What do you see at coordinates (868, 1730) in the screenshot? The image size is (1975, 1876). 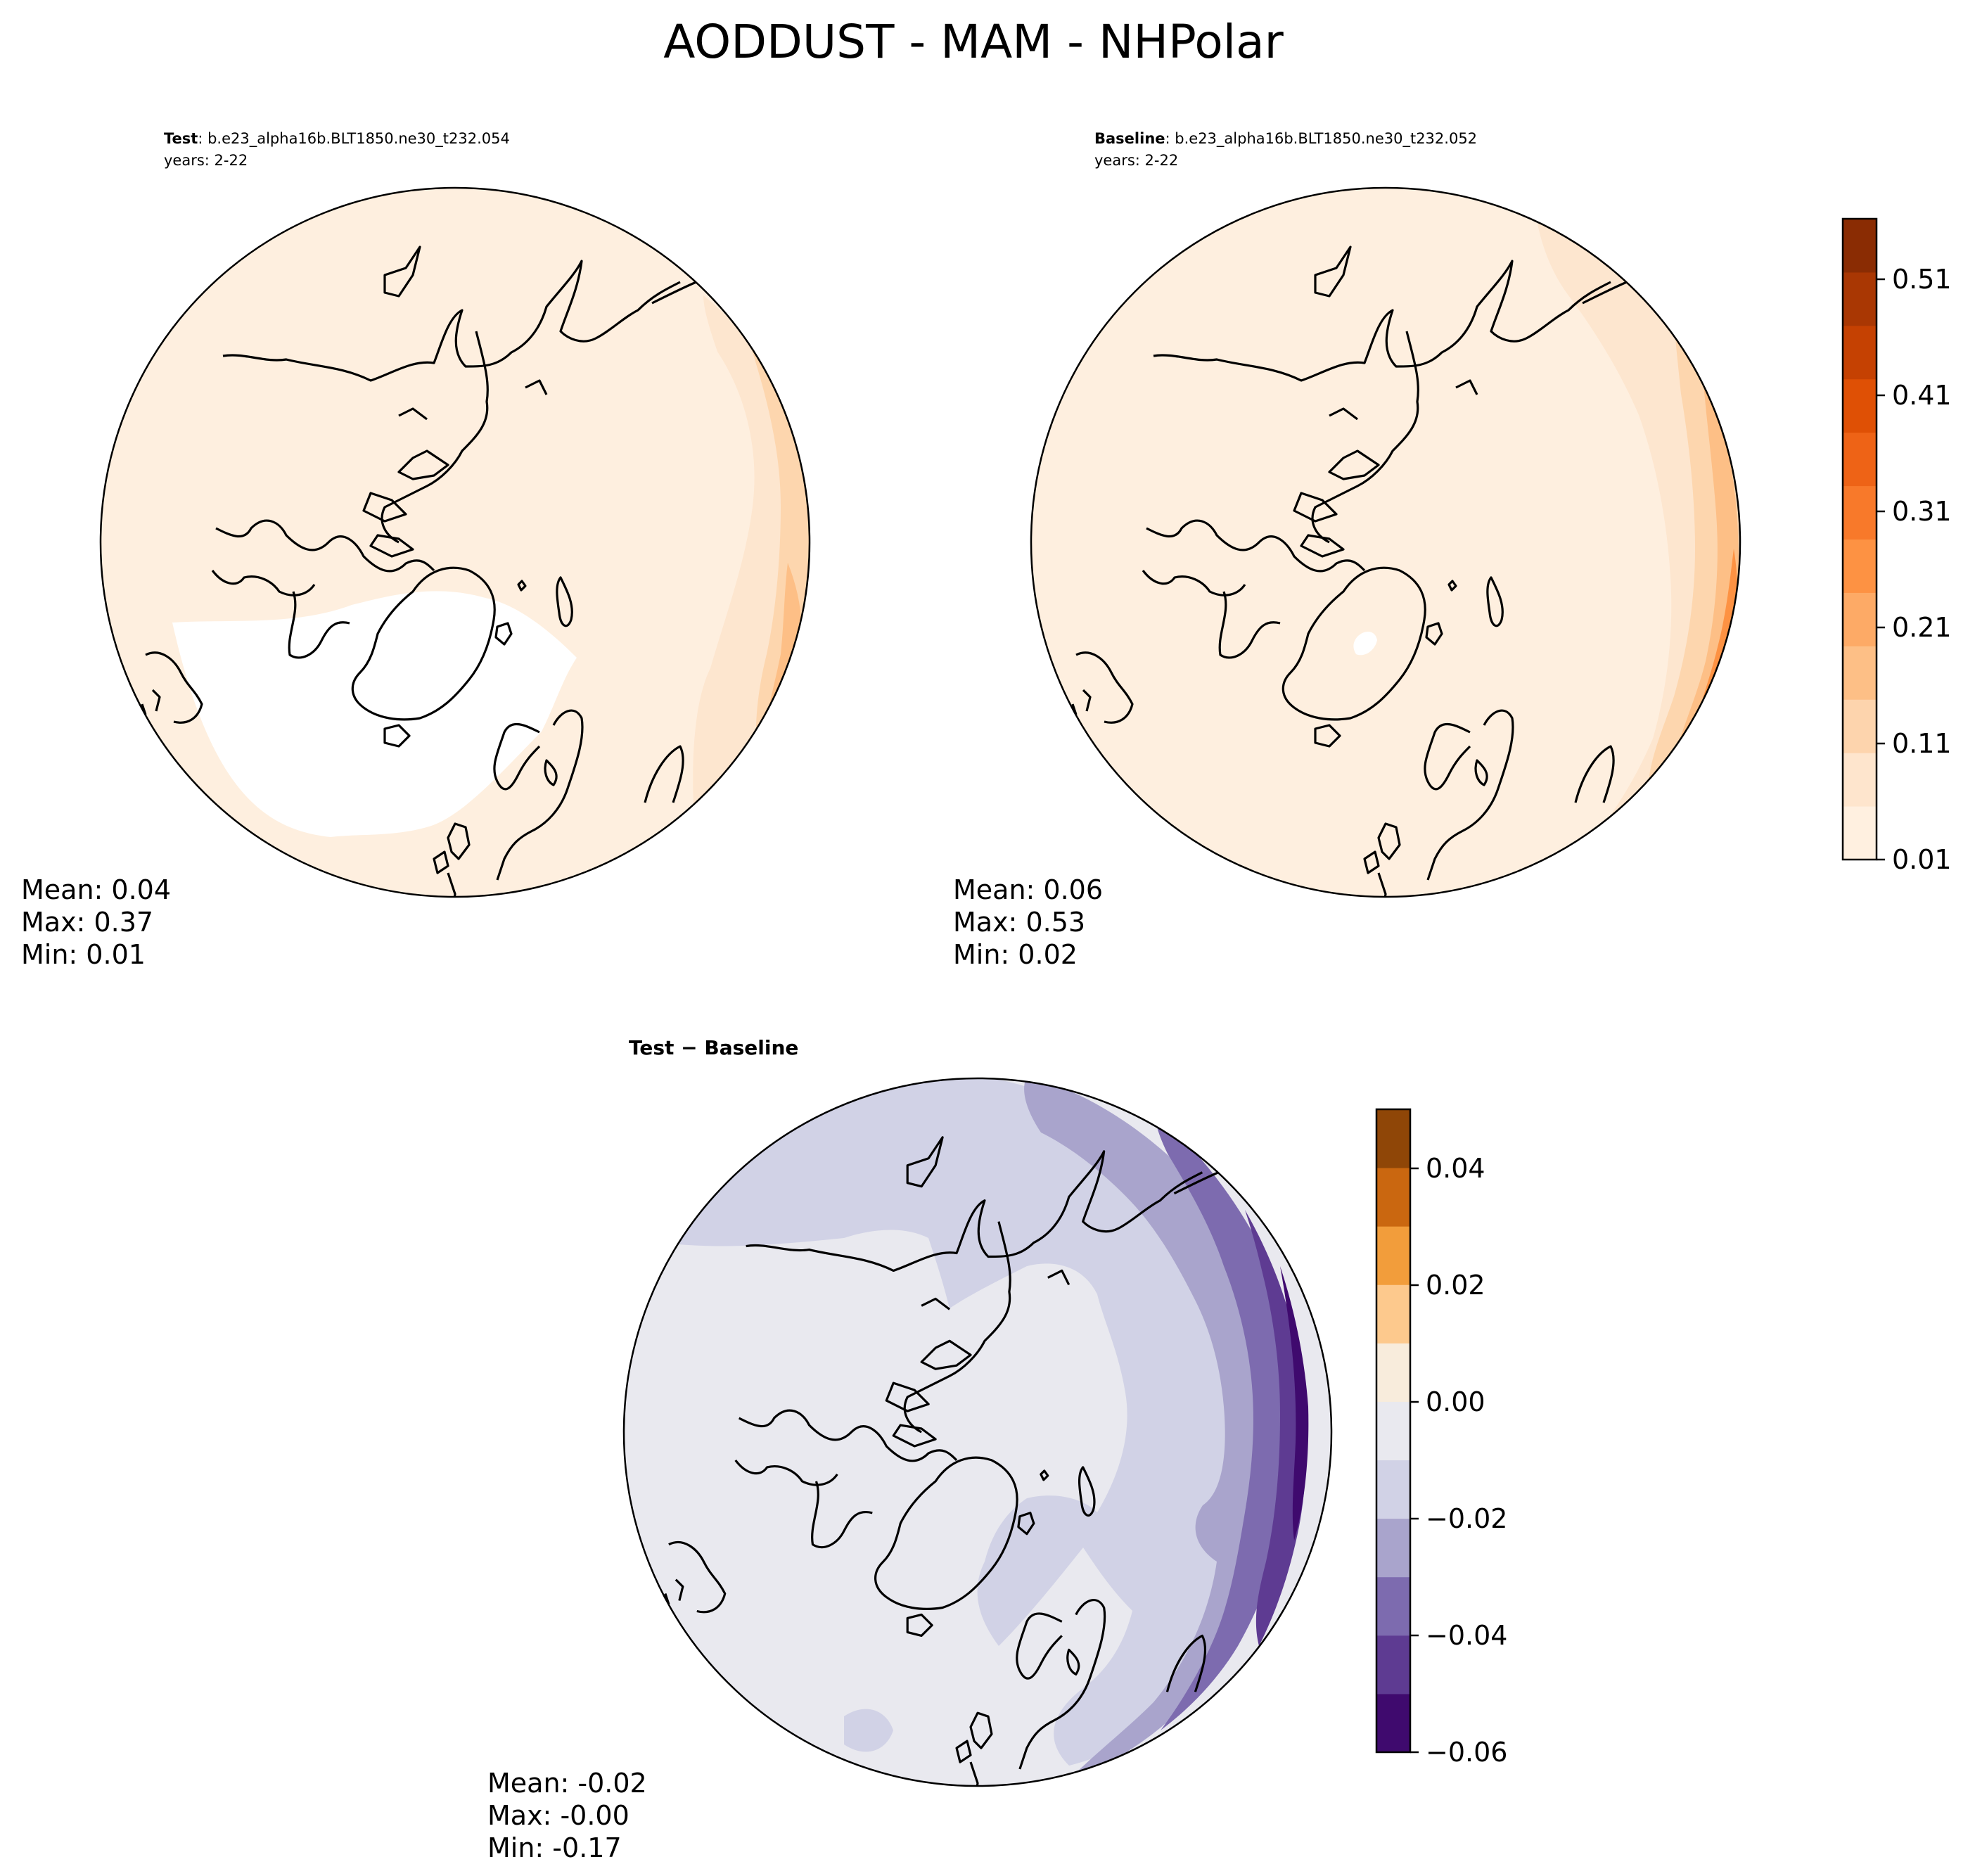 I see `diff-patch-south` at bounding box center [868, 1730].